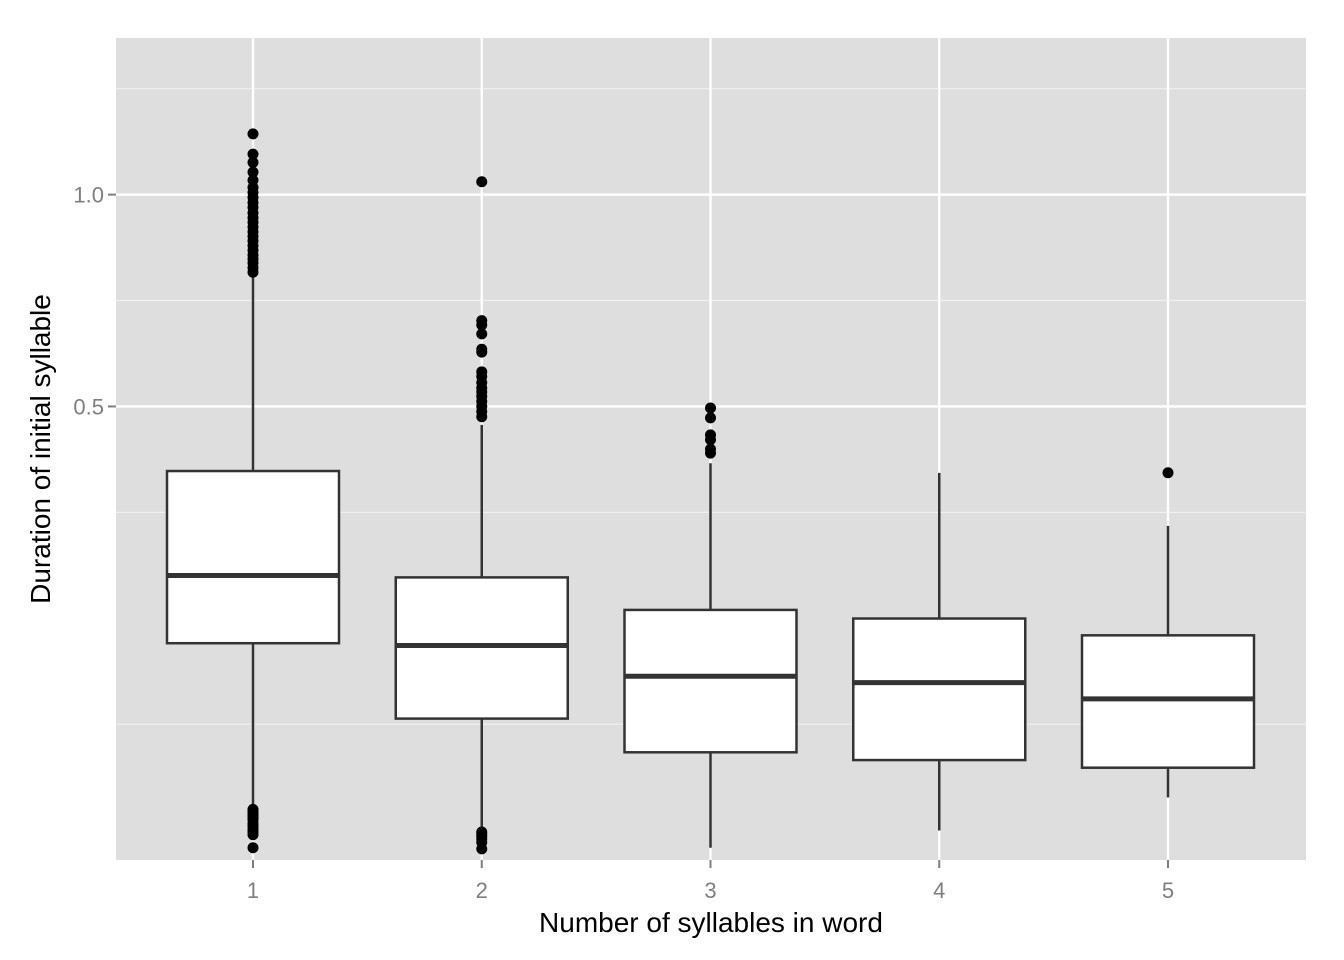 The image size is (1344, 960). What do you see at coordinates (482, 890) in the screenshot?
I see `x-tick-label: 2` at bounding box center [482, 890].